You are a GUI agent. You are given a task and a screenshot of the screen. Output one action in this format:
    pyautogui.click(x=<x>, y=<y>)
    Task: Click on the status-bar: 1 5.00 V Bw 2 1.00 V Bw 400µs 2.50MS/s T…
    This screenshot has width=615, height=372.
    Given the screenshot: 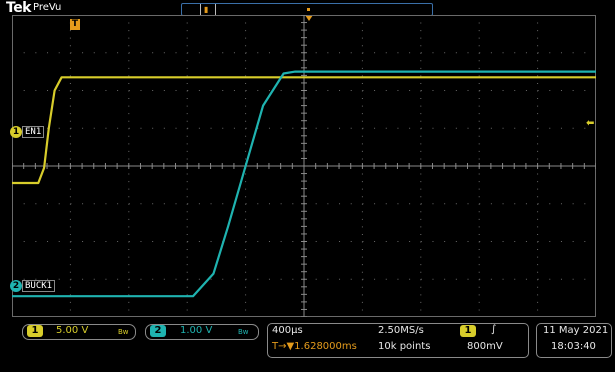 What is the action you would take?
    pyautogui.click(x=307, y=346)
    